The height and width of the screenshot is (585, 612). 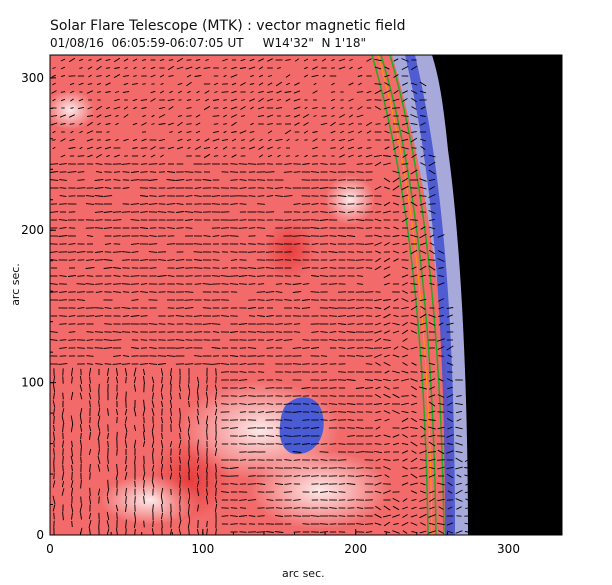 What do you see at coordinates (32, 78) in the screenshot?
I see `y-tick-label: 300` at bounding box center [32, 78].